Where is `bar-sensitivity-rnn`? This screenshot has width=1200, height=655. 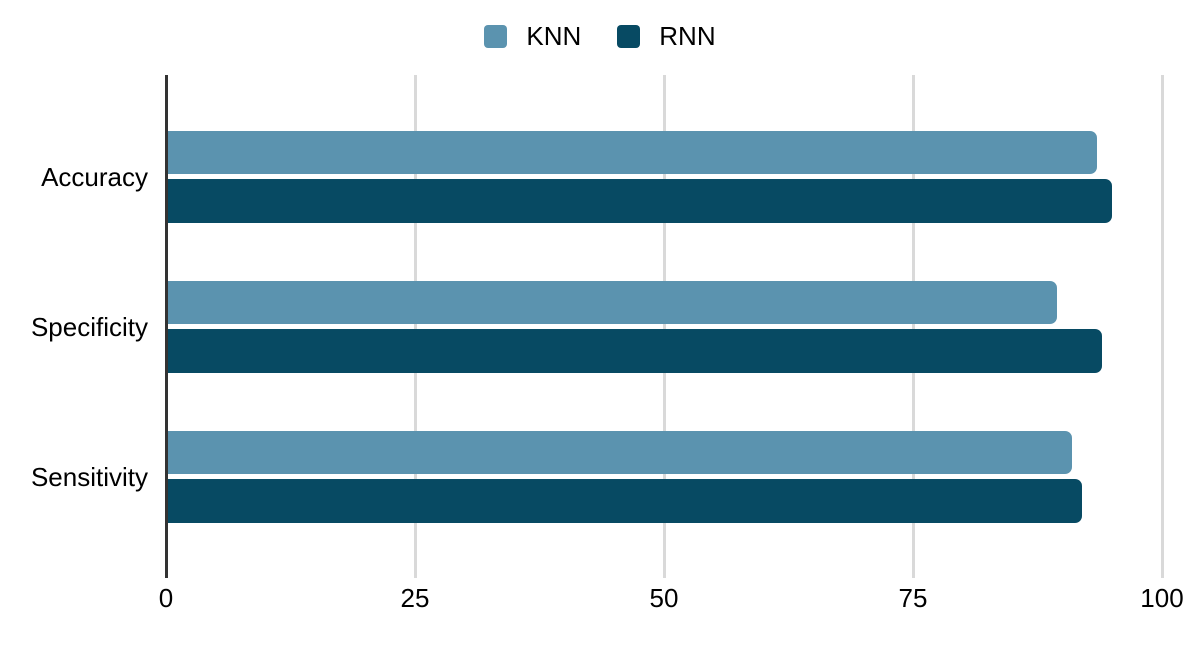
bar-sensitivity-rnn is located at coordinates (624, 501).